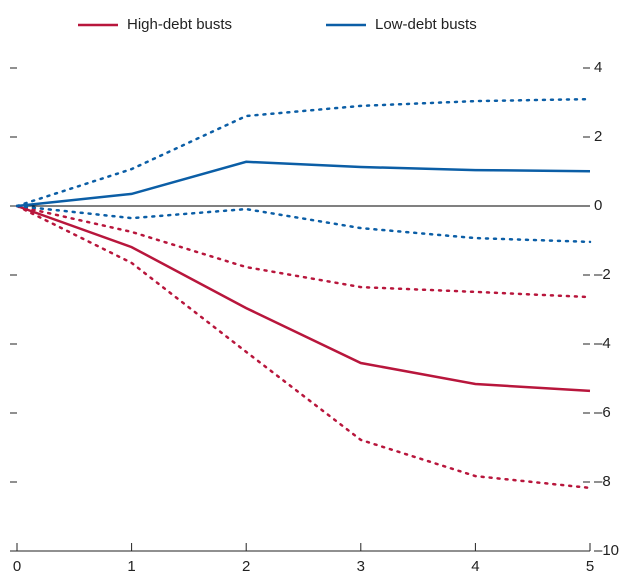  I want to click on x-tick-label: 2, so click(246, 565).